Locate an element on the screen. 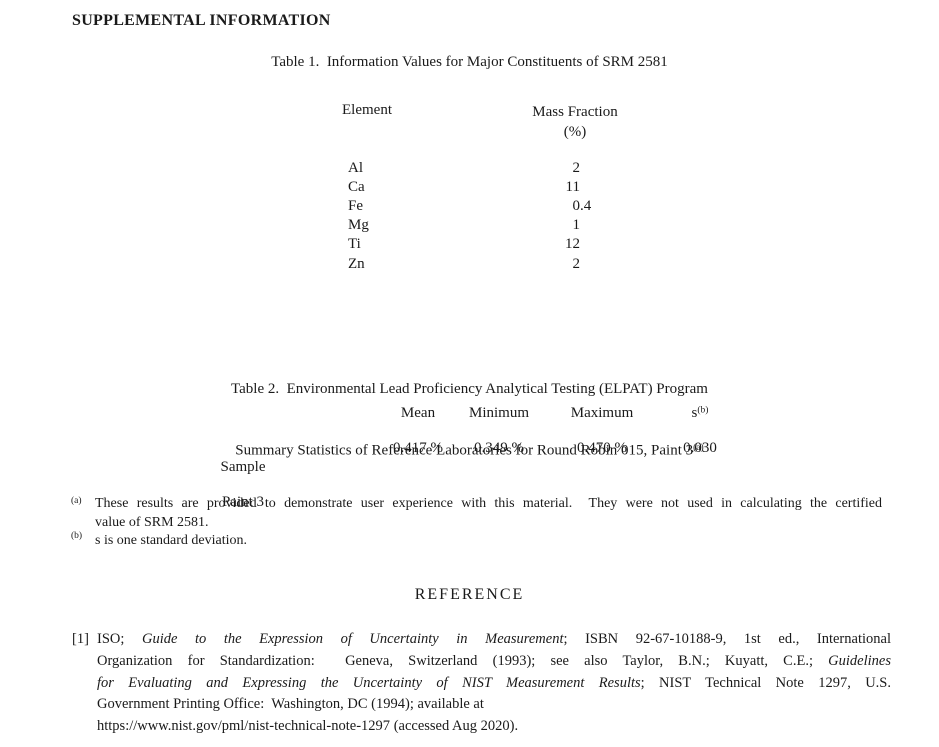 The width and height of the screenshot is (939, 747). reference-title-tn1297-start: Guidelines is located at coordinates (859, 660).